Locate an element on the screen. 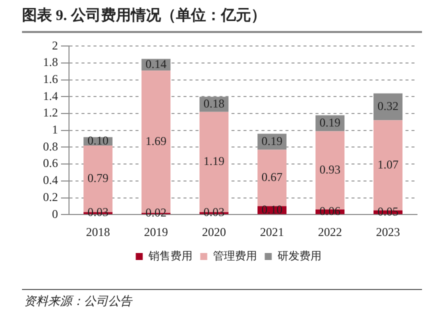 The height and width of the screenshot is (322, 433). data-label: 0.79 is located at coordinates (98, 177).